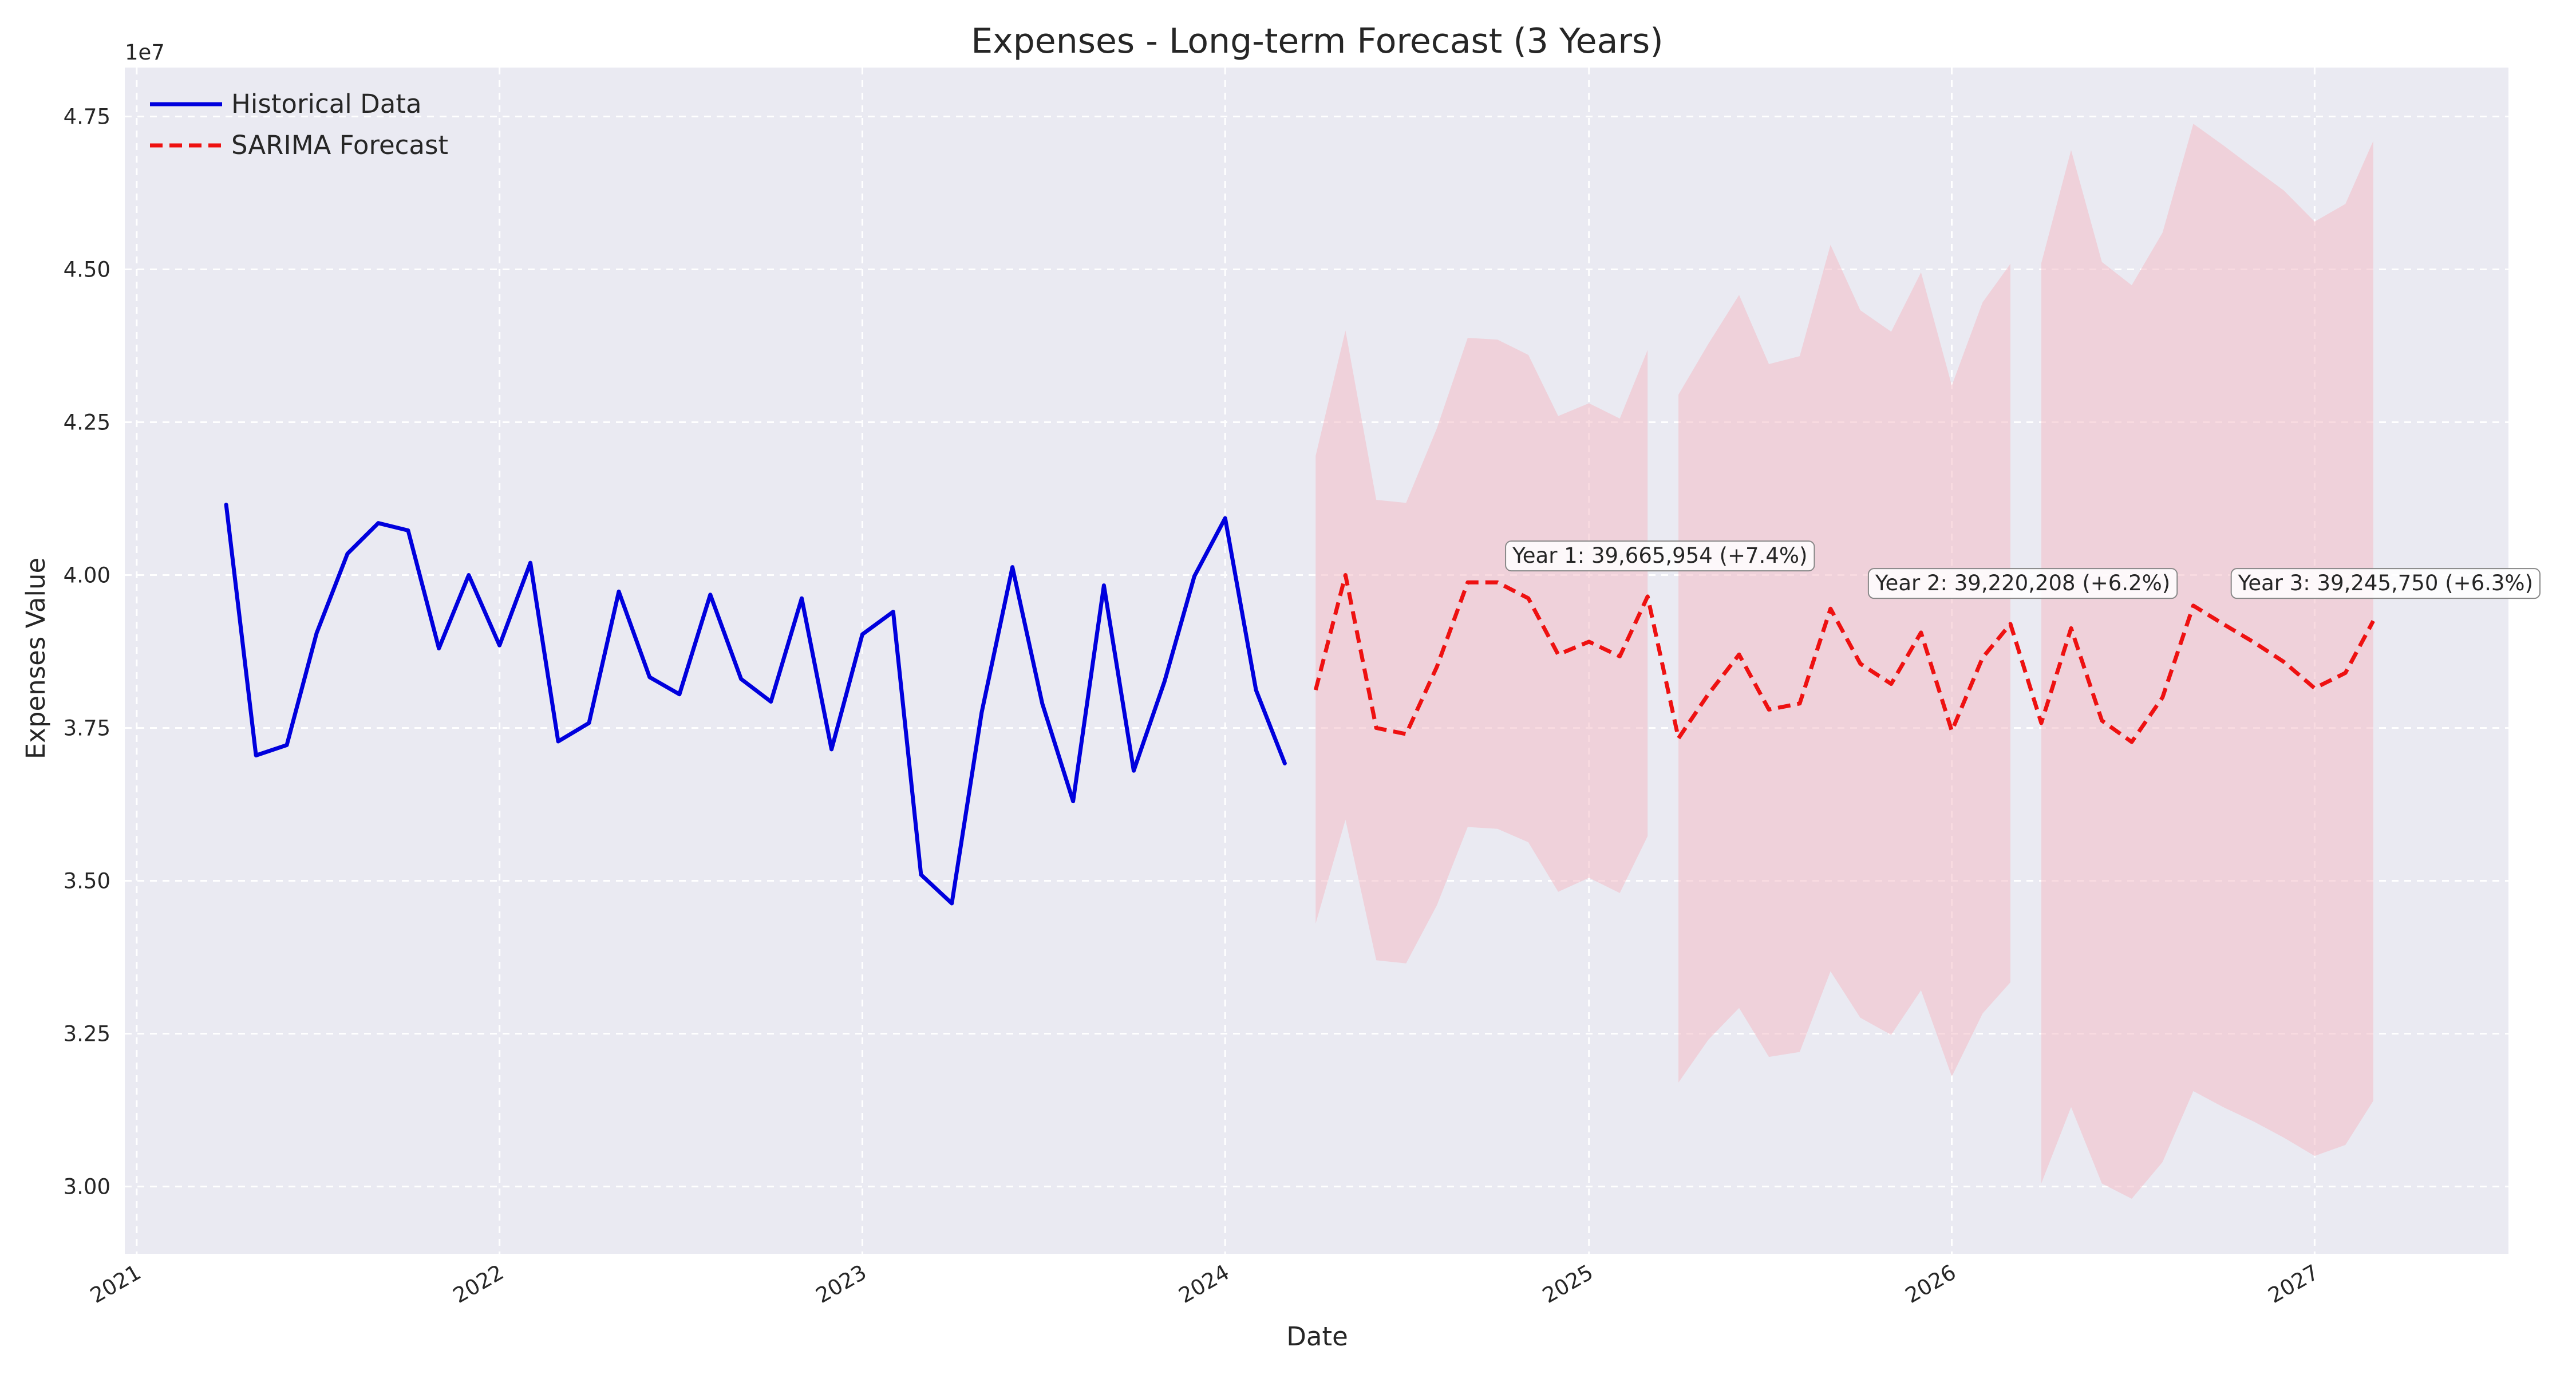  Describe the element at coordinates (87, 1035) in the screenshot. I see `y-tick-label: 3.25` at that location.